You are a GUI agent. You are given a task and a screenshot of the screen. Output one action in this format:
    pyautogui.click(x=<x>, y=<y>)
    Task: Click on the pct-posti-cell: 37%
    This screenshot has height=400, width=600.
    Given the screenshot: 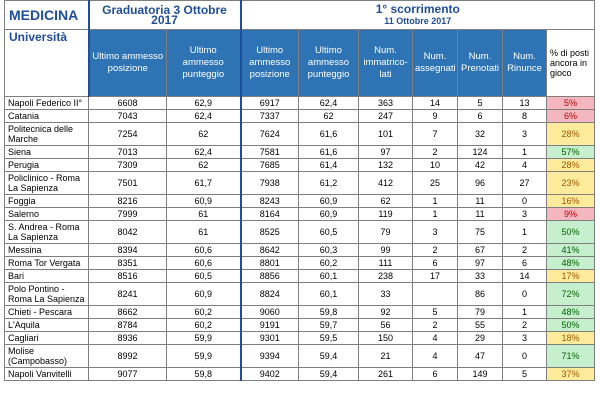 What is the action you would take?
    pyautogui.click(x=570, y=374)
    